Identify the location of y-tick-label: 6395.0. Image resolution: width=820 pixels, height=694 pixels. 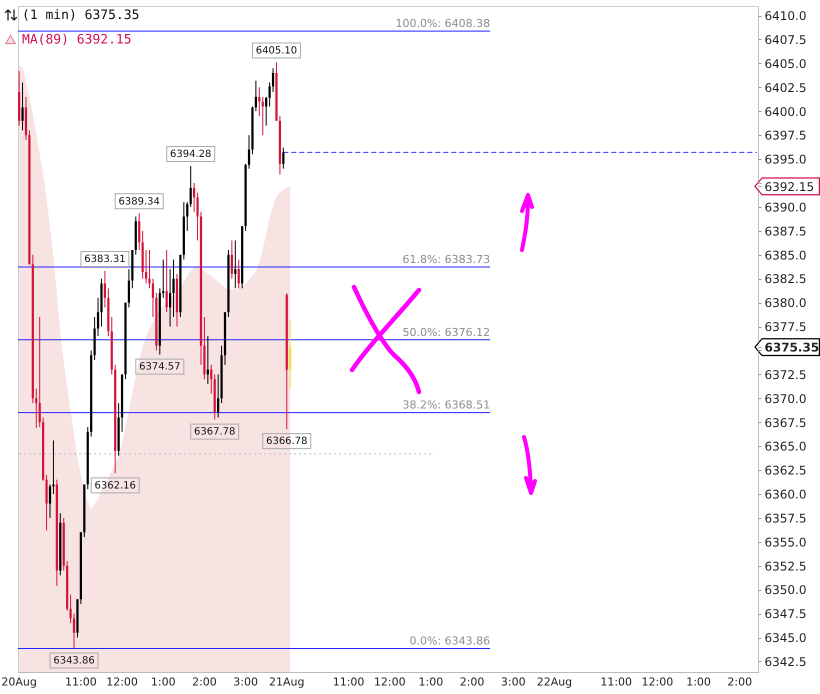
(785, 159).